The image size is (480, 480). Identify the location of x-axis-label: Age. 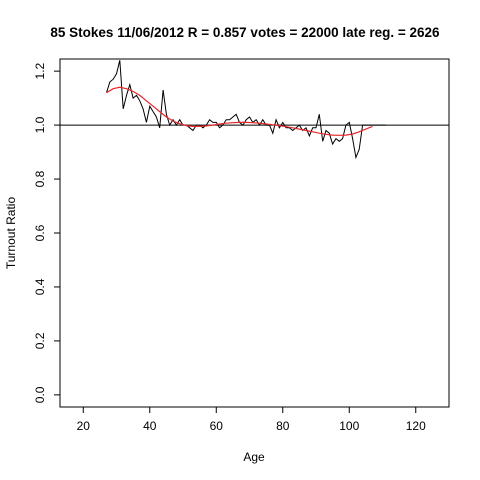
(254, 457).